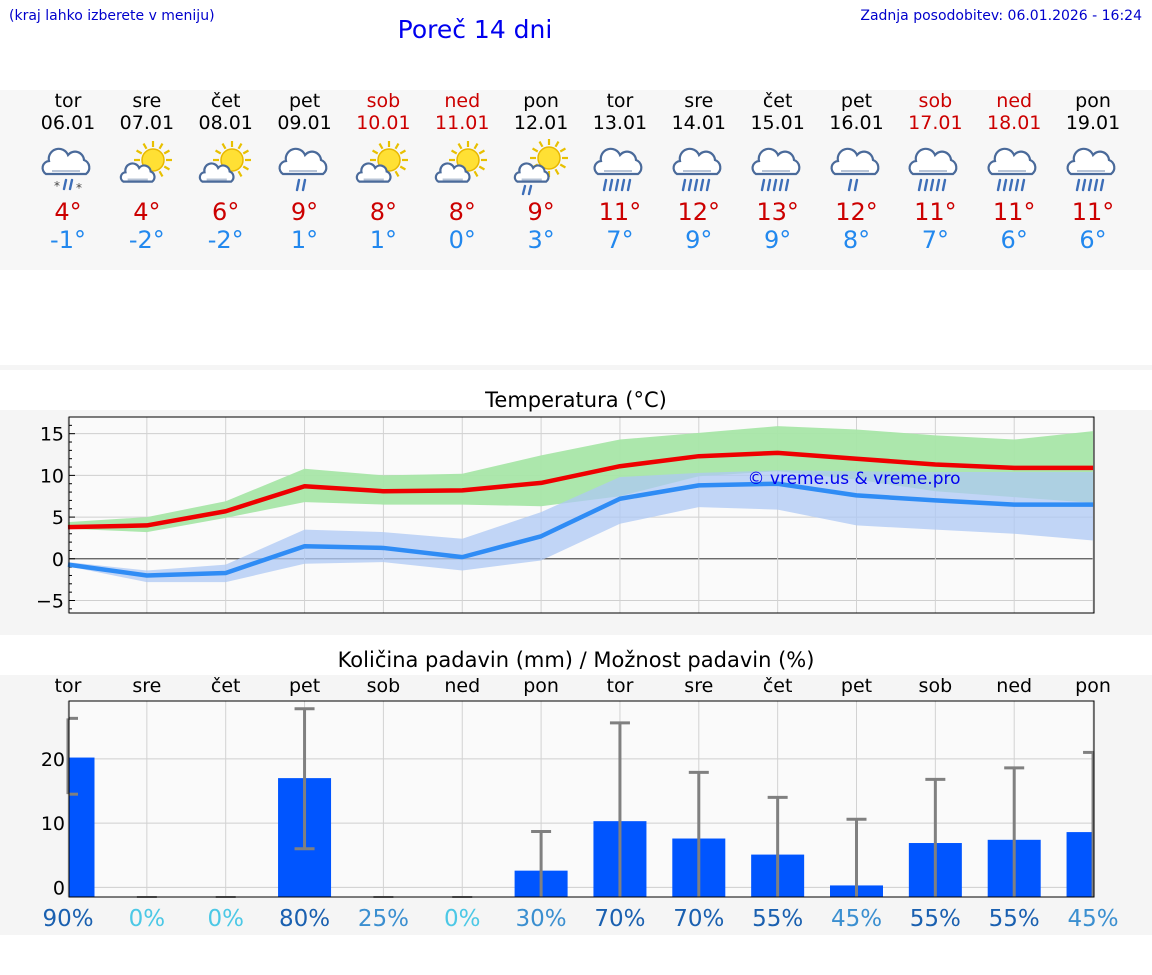 The height and width of the screenshot is (975, 1152). I want to click on cloud-heavy-rain-icon, so click(1012, 169).